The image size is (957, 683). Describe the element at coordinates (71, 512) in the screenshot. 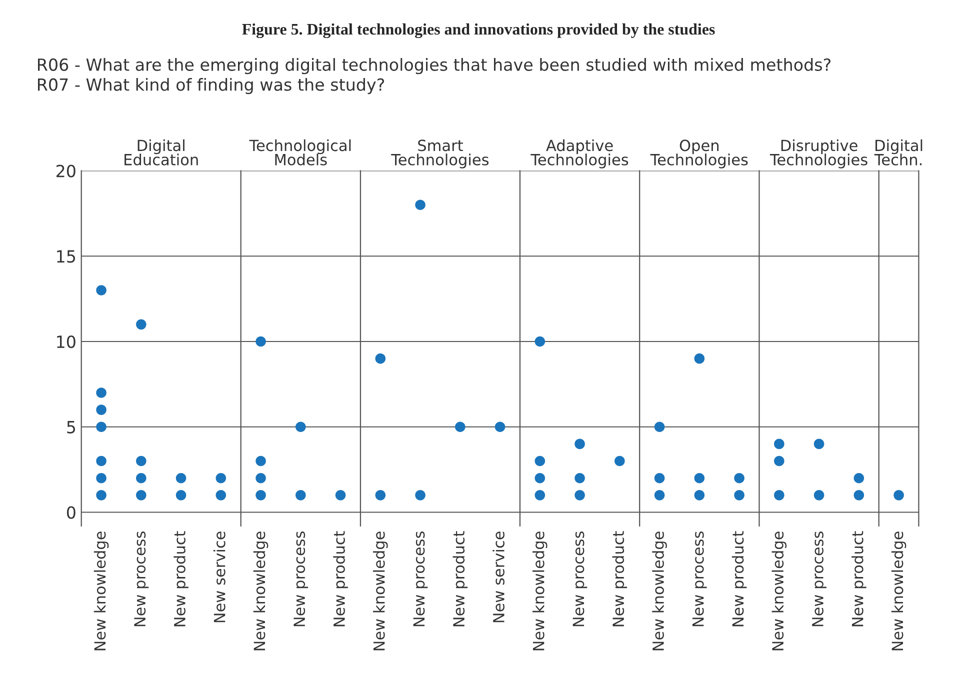

I see `y-tick-label: 0` at that location.